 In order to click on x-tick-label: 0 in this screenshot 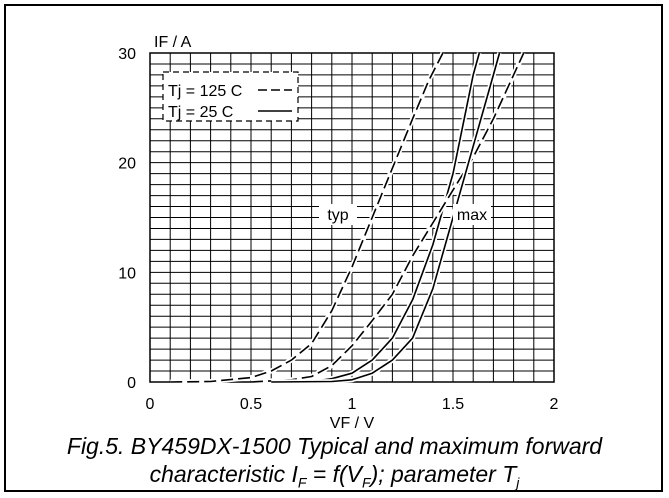, I will do `click(150, 404)`.